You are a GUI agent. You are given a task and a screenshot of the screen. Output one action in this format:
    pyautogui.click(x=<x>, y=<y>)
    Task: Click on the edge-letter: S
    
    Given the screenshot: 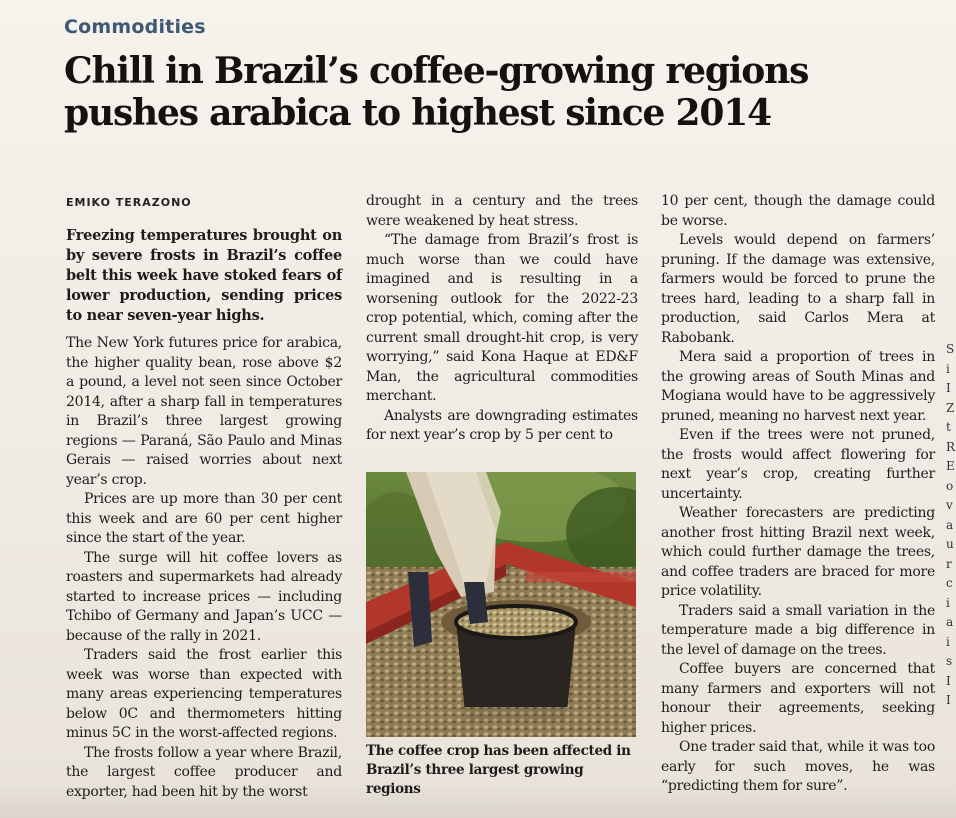 What is the action you would take?
    pyautogui.click(x=950, y=349)
    